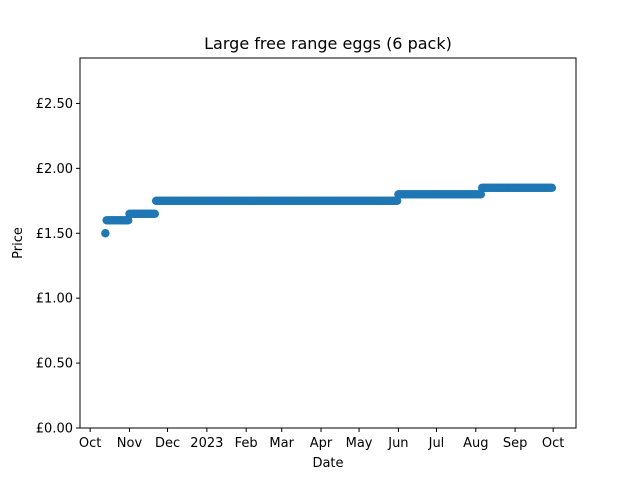 The height and width of the screenshot is (480, 640). Describe the element at coordinates (397, 443) in the screenshot. I see `x-tick-label: Jun` at that location.